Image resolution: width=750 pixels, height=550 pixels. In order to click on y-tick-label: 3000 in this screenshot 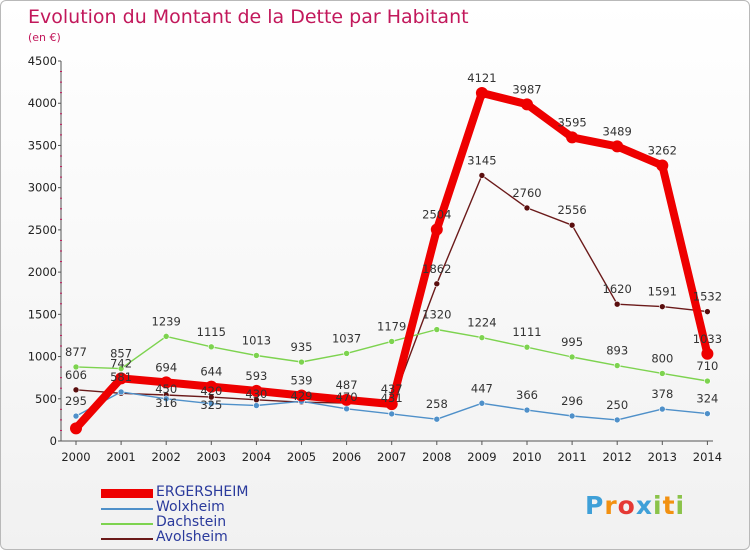, I will do `click(42, 188)`.